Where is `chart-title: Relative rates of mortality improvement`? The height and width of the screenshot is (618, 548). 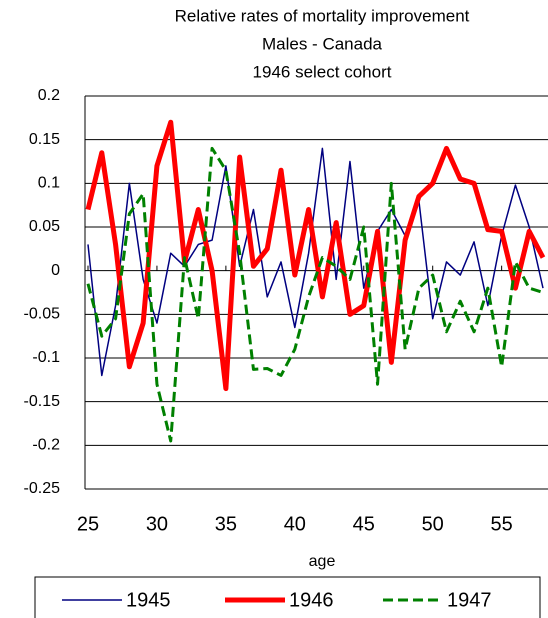
chart-title: Relative rates of mortality improvement is located at coordinates (322, 15).